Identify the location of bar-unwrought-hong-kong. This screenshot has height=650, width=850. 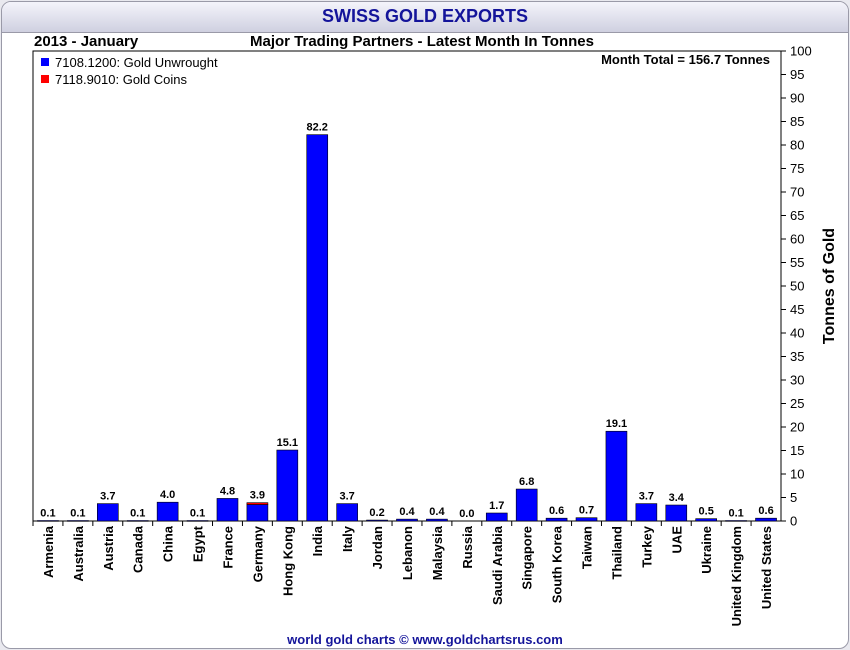
(287, 485).